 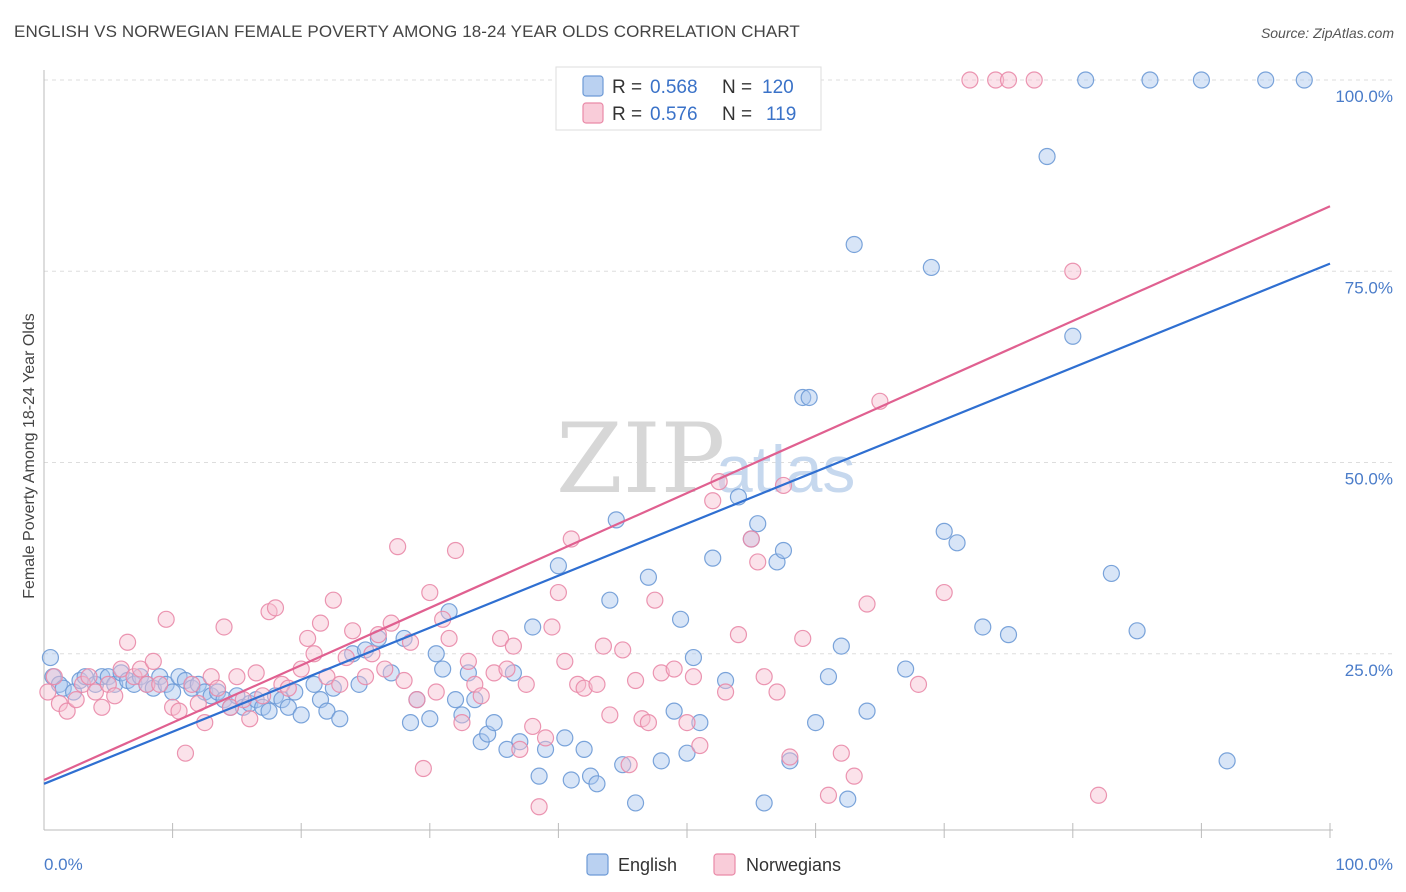 What do you see at coordinates (1369, 670) in the screenshot?
I see `y-tick-label-25: 25.0%` at bounding box center [1369, 670].